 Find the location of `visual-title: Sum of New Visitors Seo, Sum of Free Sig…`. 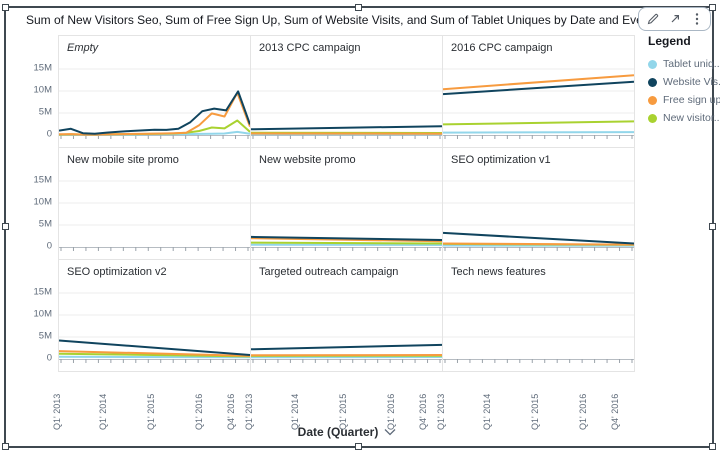

visual-title: Sum of New Visitors Seo, Sum of Free Sig… is located at coordinates (342, 20).